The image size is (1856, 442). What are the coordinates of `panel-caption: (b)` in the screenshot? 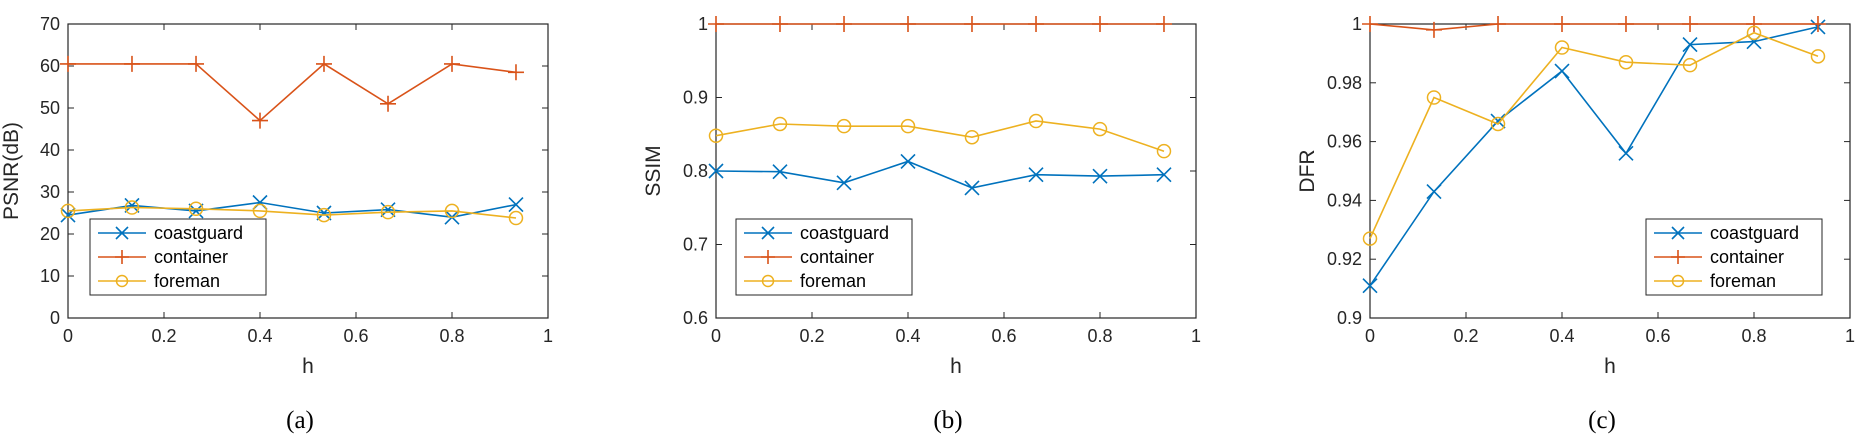 It's located at (947, 420).